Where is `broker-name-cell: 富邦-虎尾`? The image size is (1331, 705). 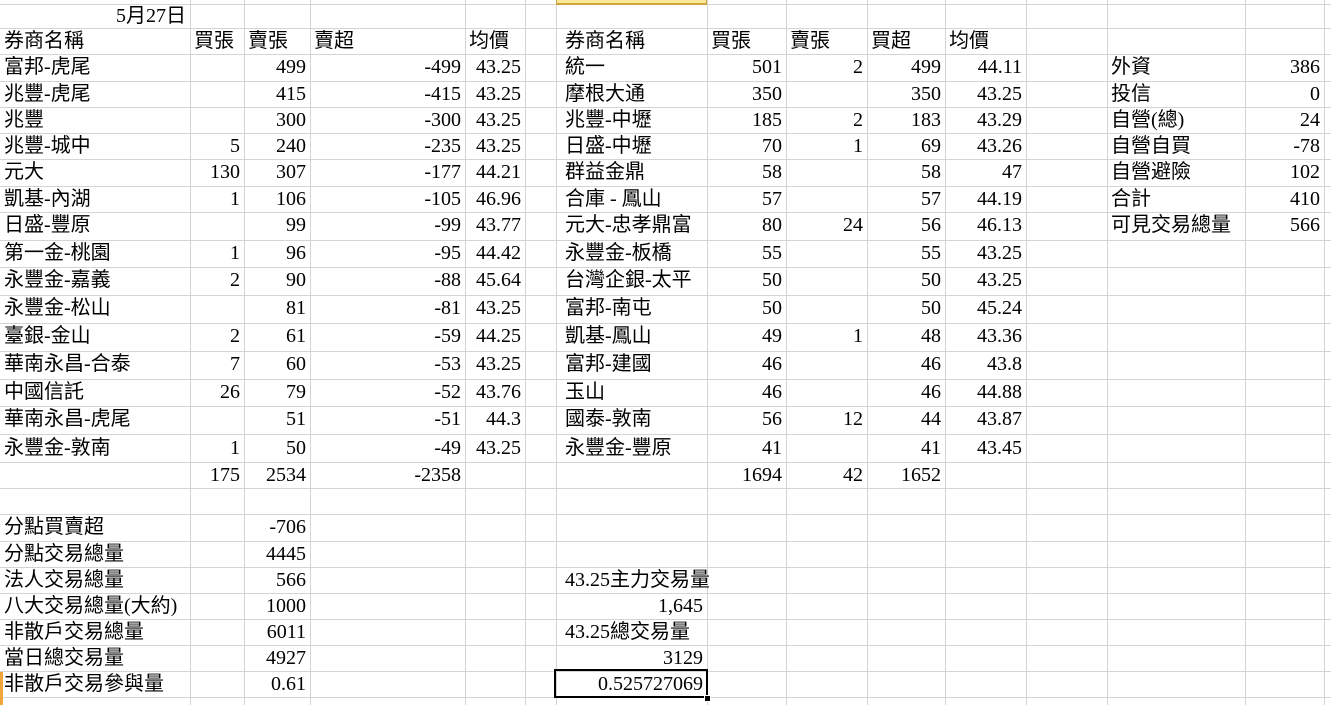
broker-name-cell: 富邦-虎尾 is located at coordinates (47, 67).